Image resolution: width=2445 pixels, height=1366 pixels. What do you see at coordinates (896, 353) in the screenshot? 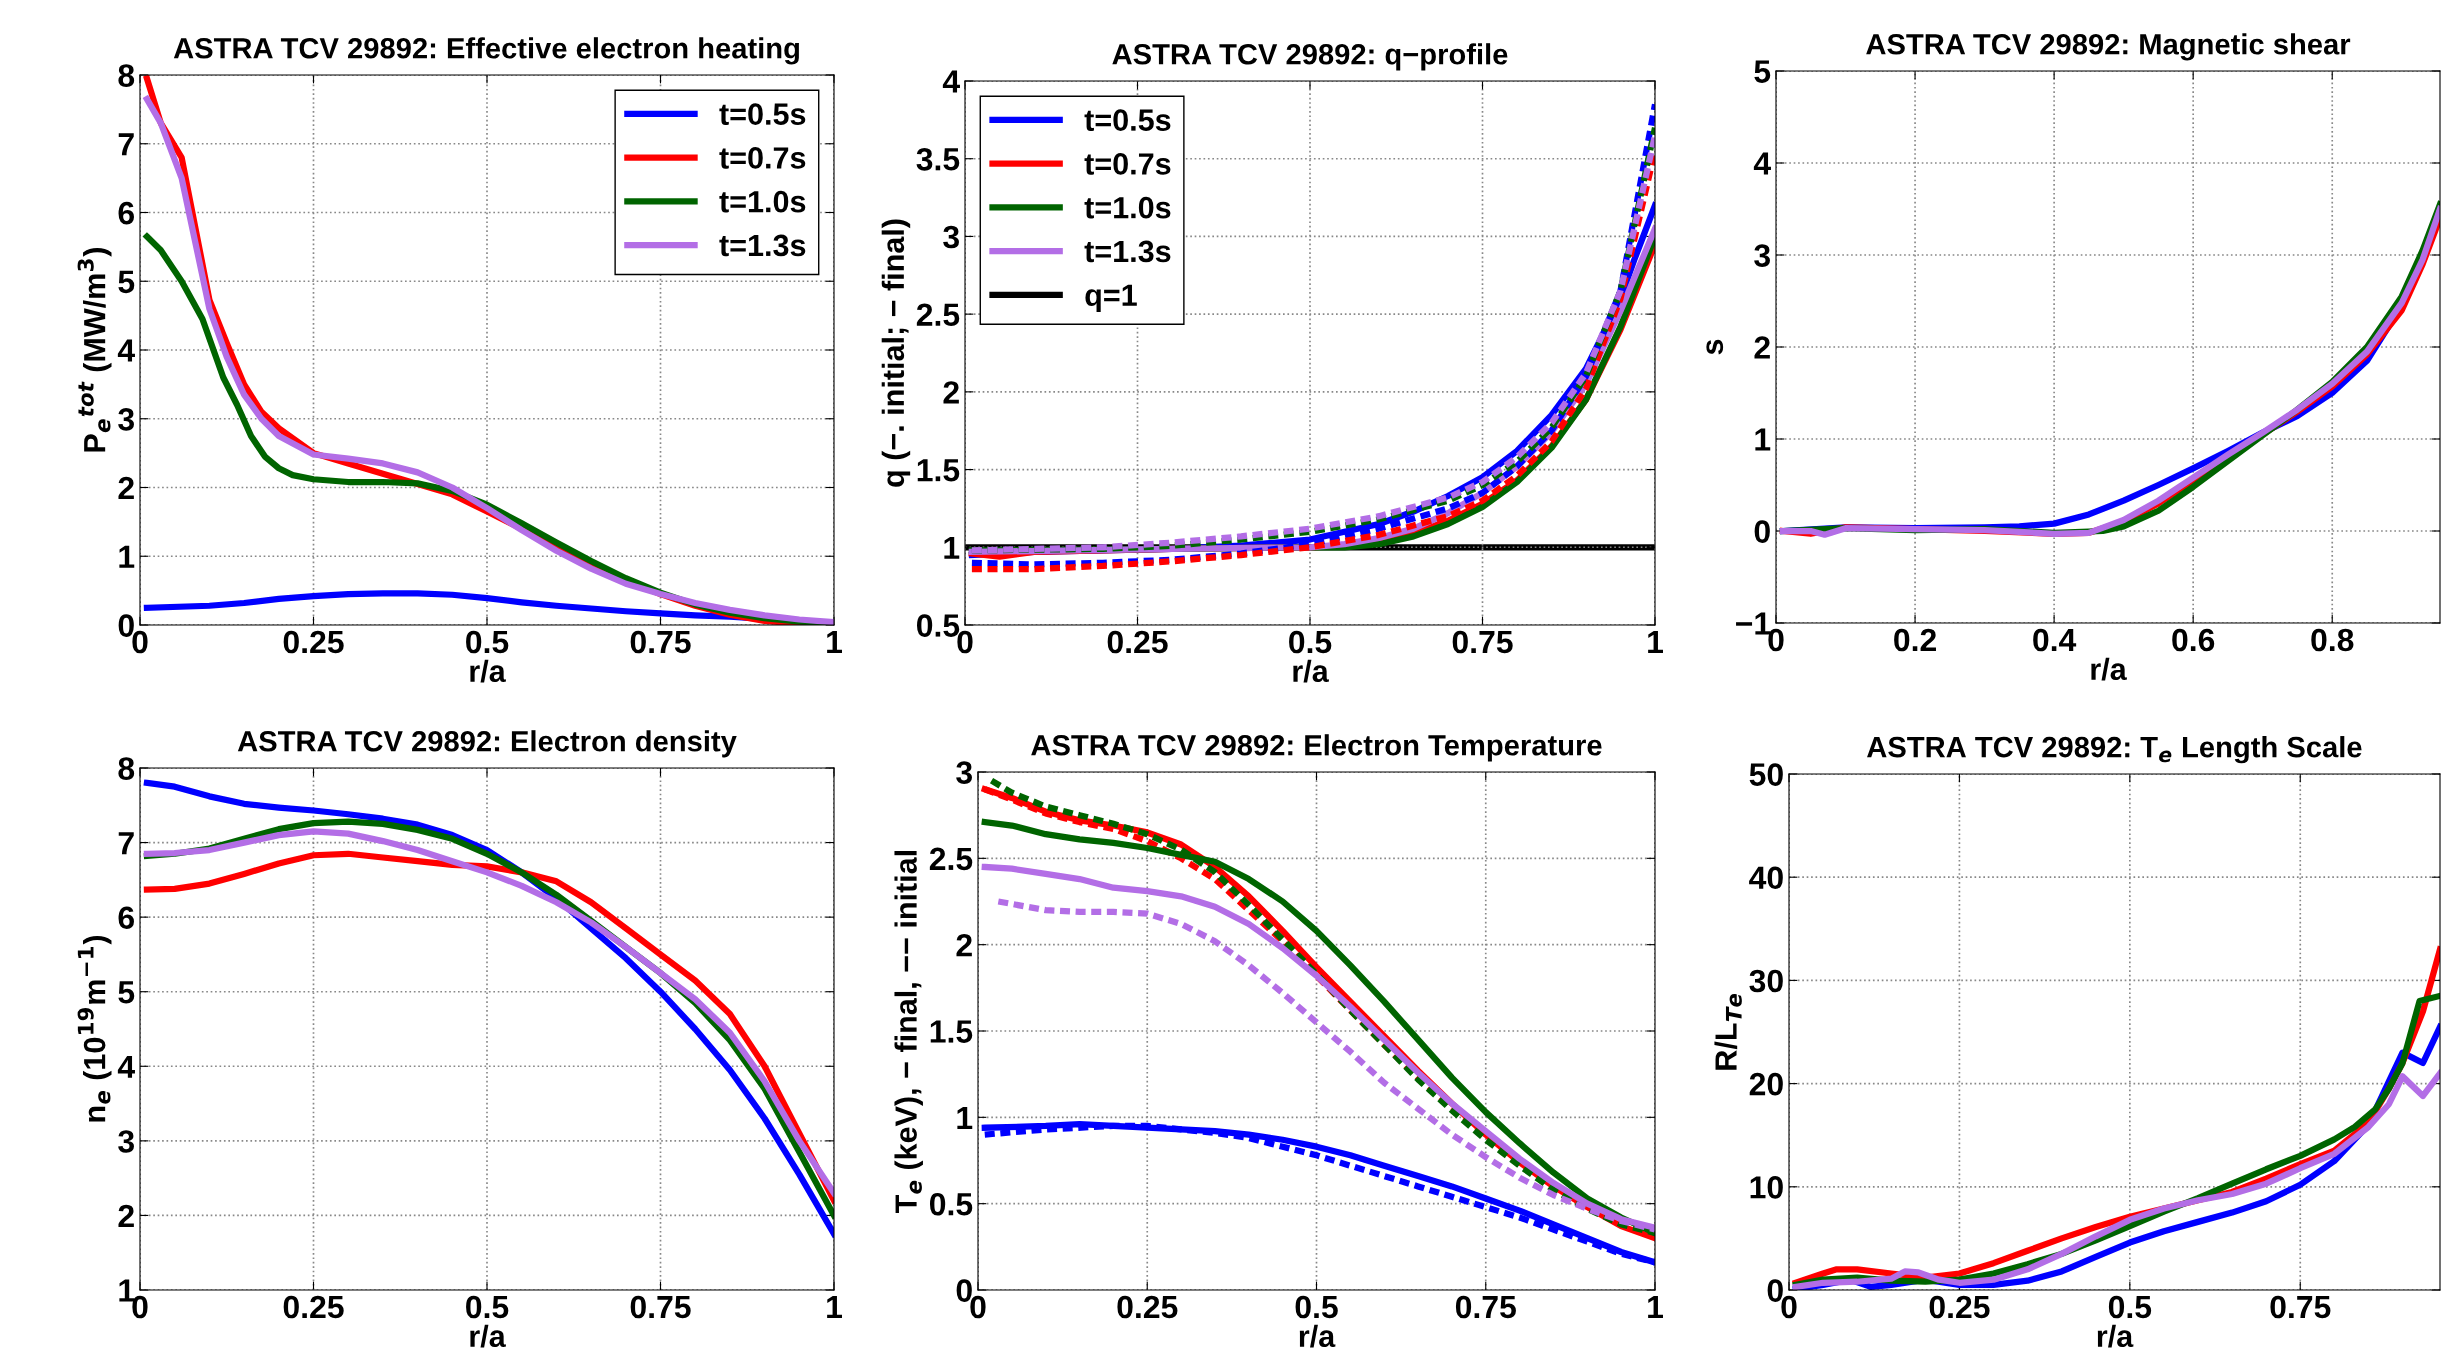
I see `y-axis-title: q (−. initial; − final)` at bounding box center [896, 353].